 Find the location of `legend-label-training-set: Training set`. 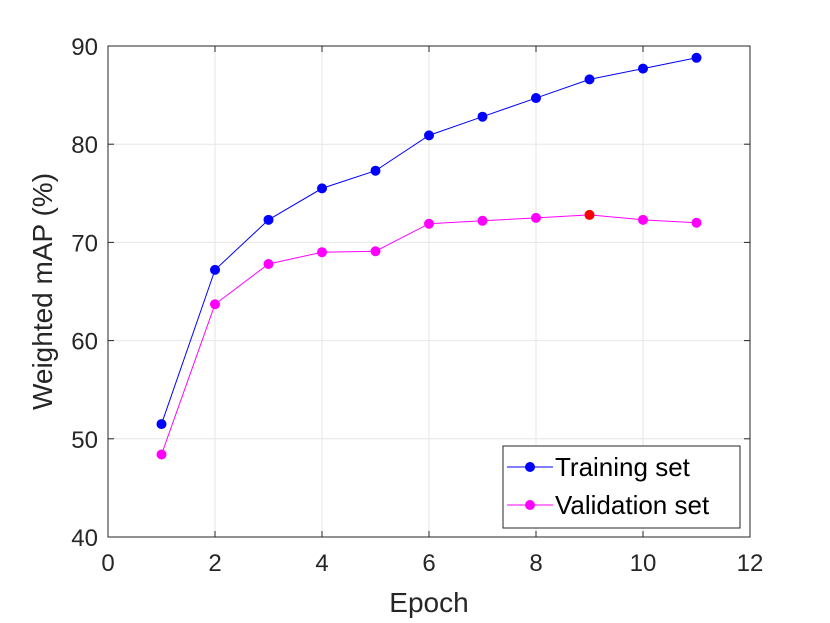

legend-label-training-set: Training set is located at coordinates (623, 467).